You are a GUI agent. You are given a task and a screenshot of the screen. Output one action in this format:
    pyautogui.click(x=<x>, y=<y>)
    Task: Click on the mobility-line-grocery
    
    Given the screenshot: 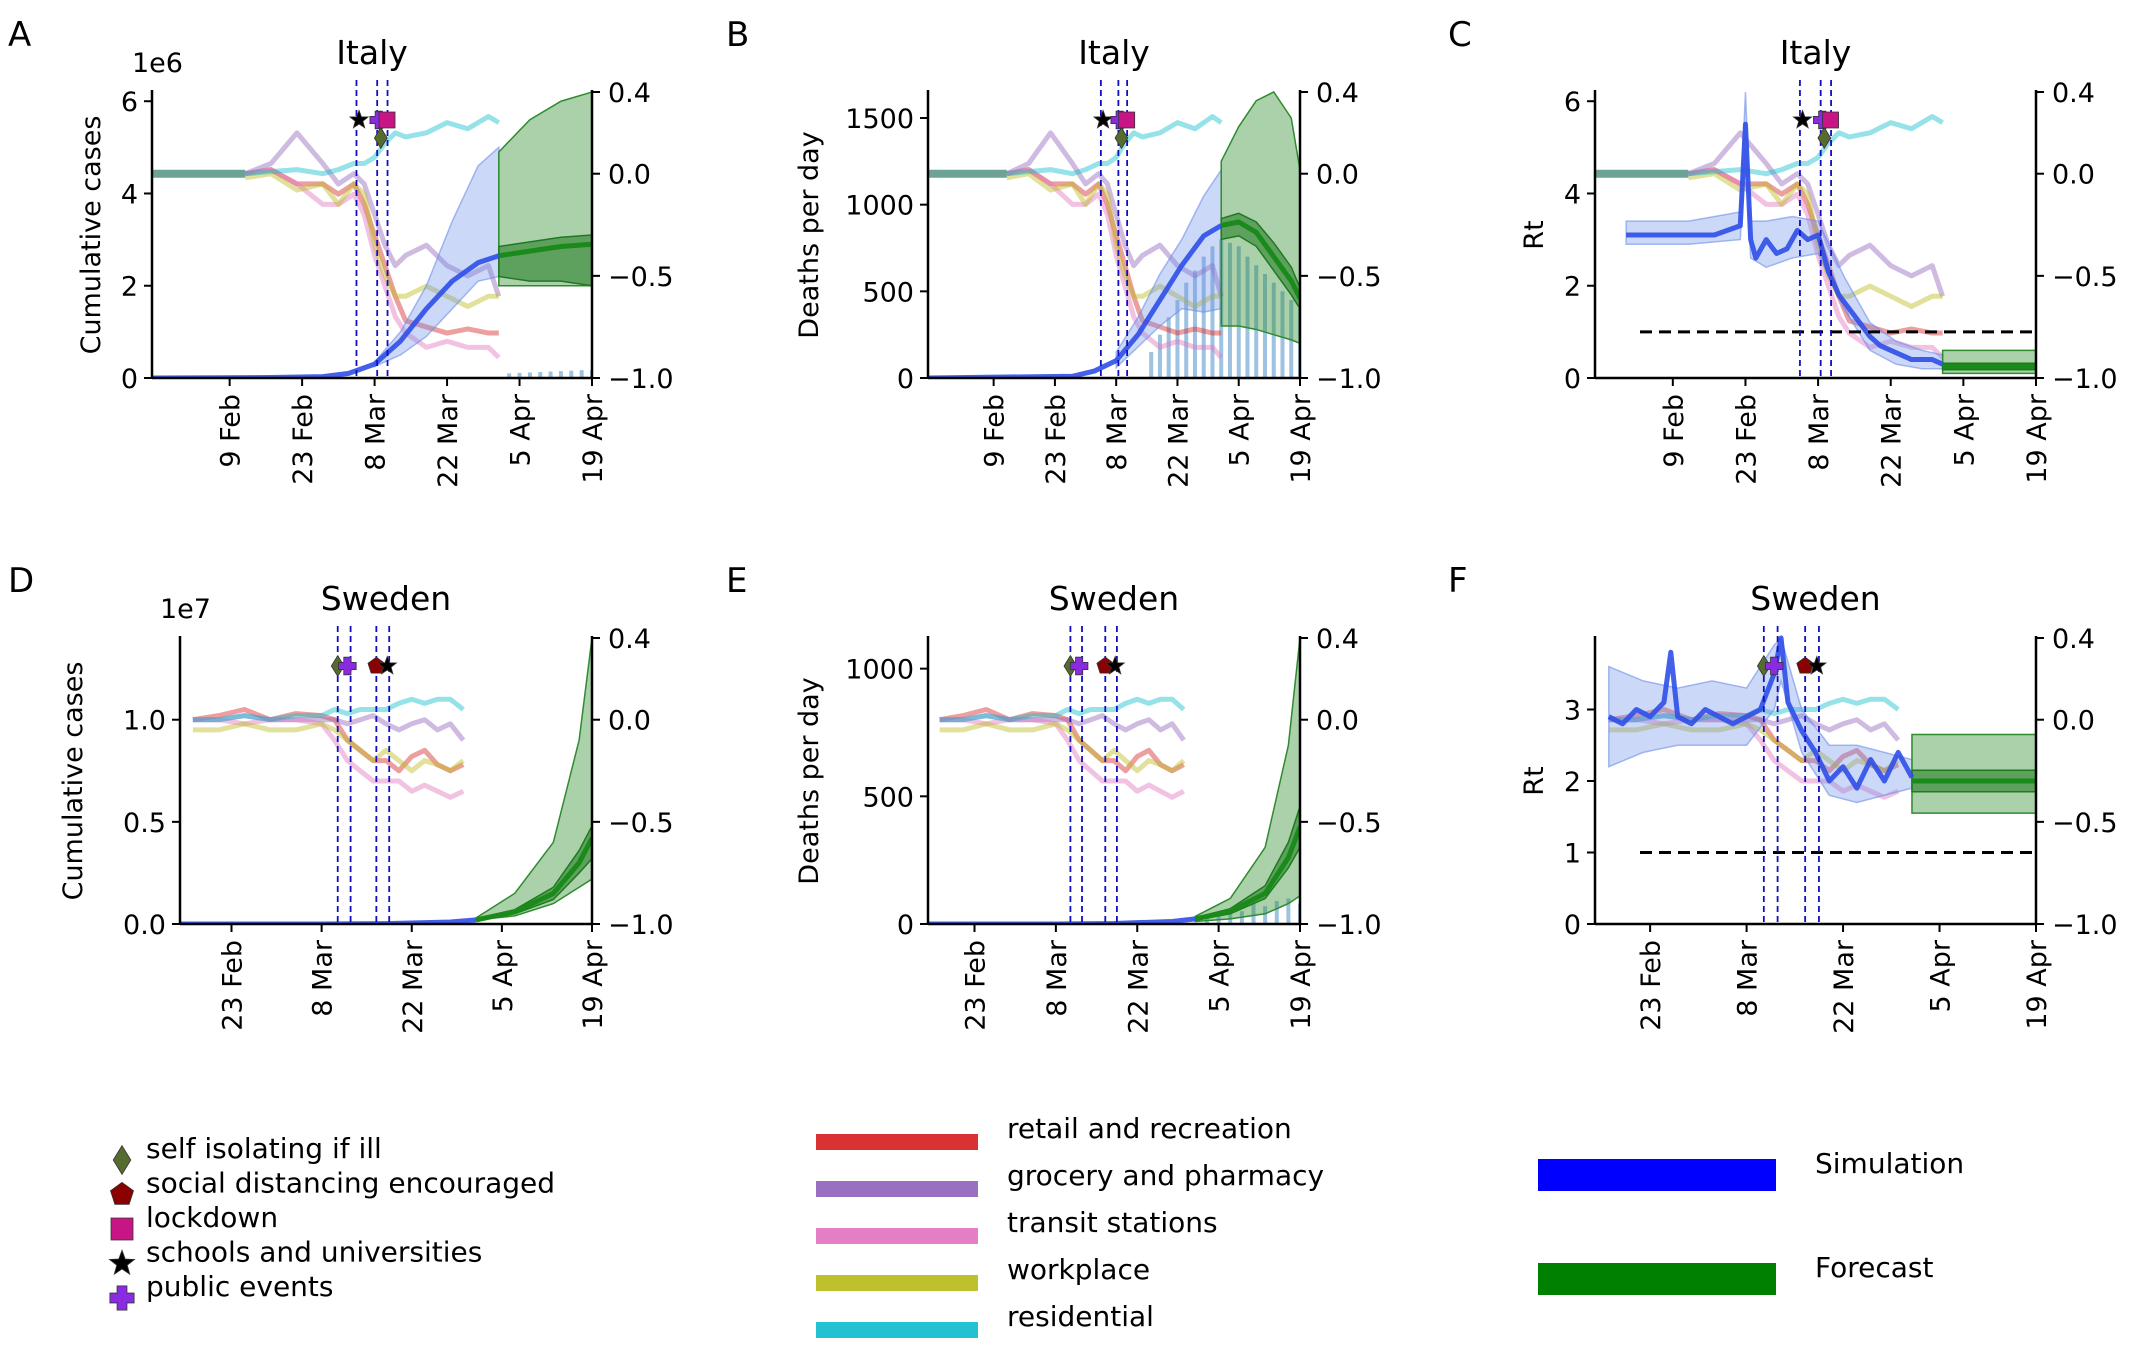 What is the action you would take?
    pyautogui.click(x=373, y=214)
    